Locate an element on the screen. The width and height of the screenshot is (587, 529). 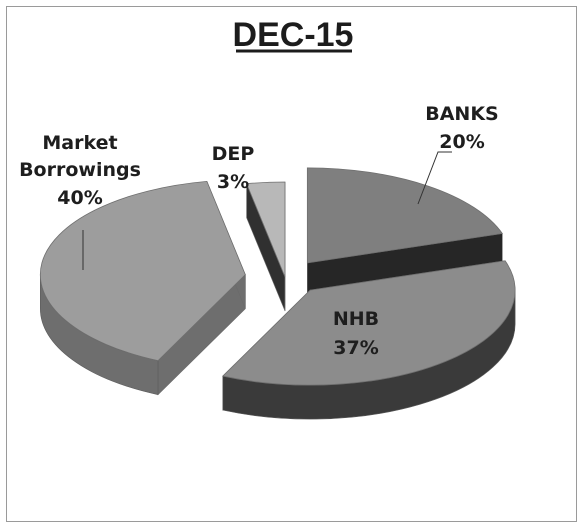
label-market-value: 40% is located at coordinates (79, 198).